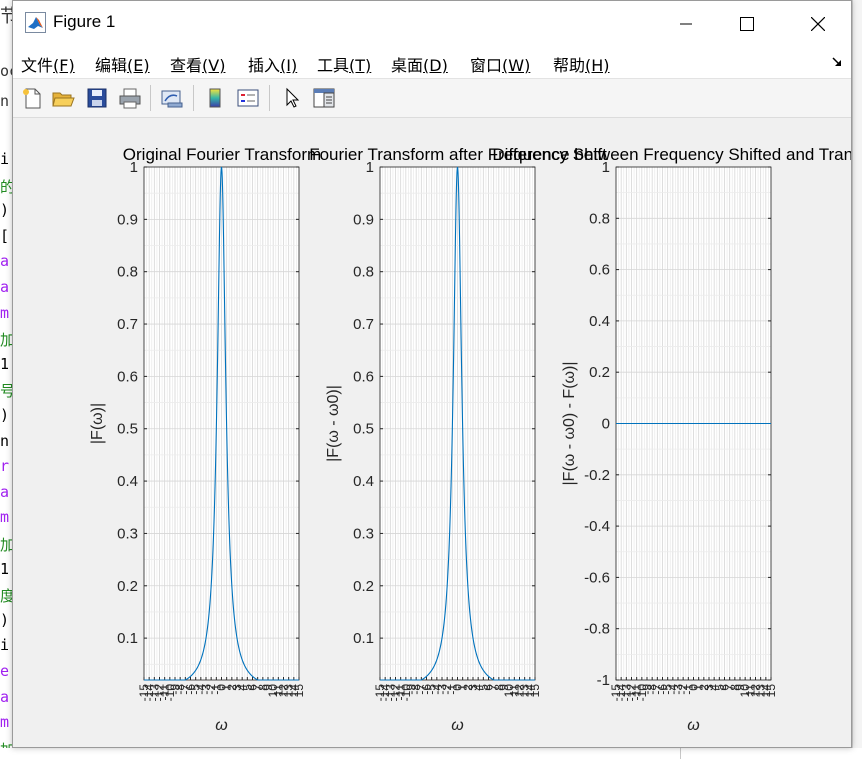 This screenshot has height=760, width=862. I want to click on y-tick-label: -0.4, so click(597, 526).